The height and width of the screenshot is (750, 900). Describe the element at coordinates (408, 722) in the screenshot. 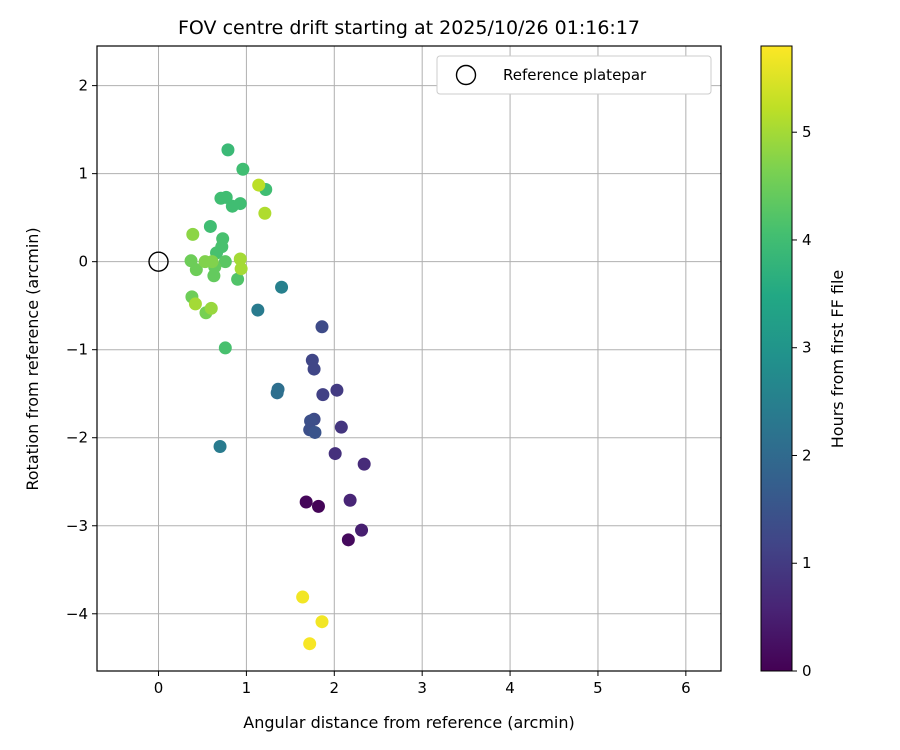

I see `x-axis-label: Angular distance from reference (arcmin)` at that location.